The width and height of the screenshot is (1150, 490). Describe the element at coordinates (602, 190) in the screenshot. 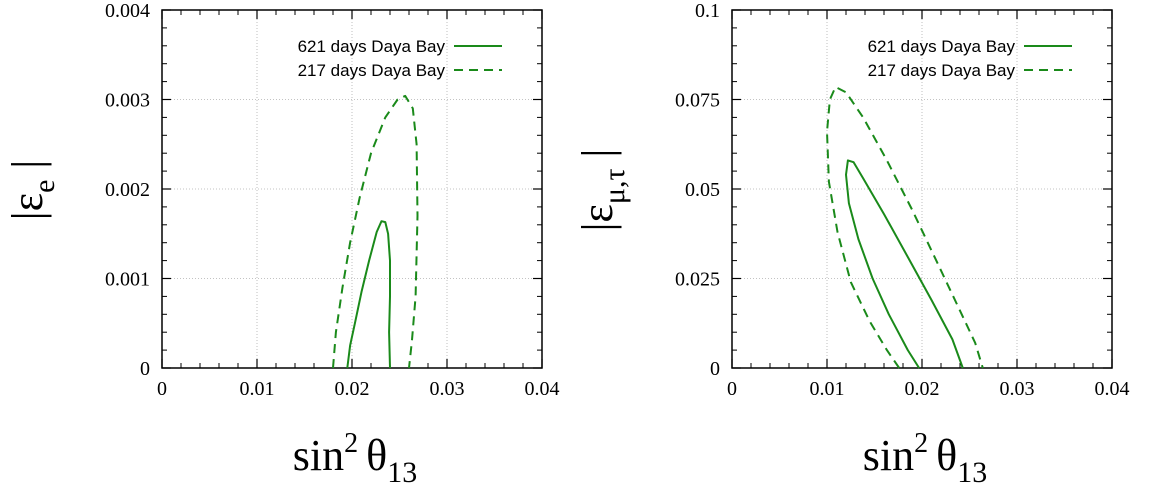

I see `y-axis-title-right: |εμ,τ |` at that location.